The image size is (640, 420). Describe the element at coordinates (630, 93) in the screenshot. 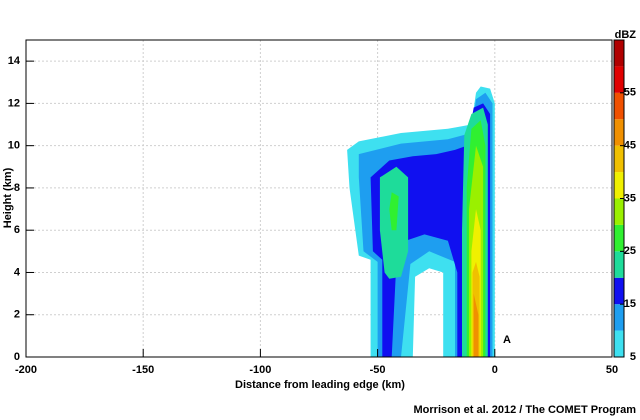

I see `colorbar-tick-label: 55` at that location.